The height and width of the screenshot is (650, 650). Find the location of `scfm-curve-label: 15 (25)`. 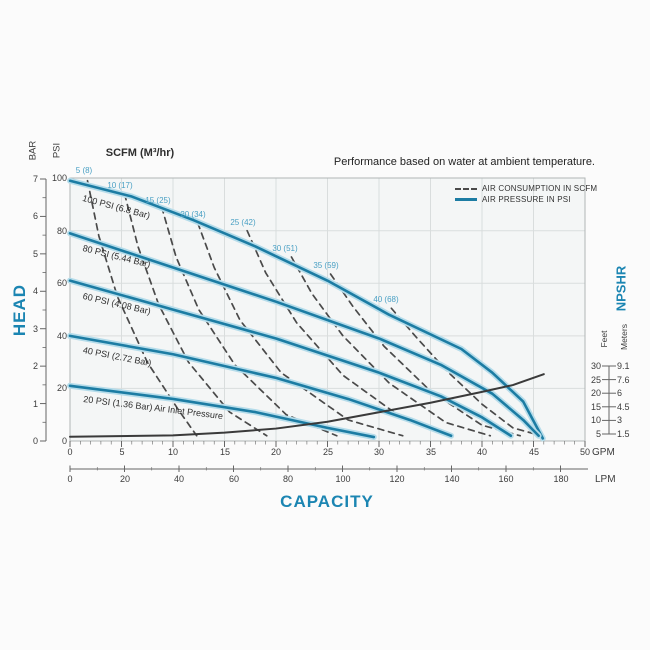

scfm-curve-label: 15 (25) is located at coordinates (158, 200).